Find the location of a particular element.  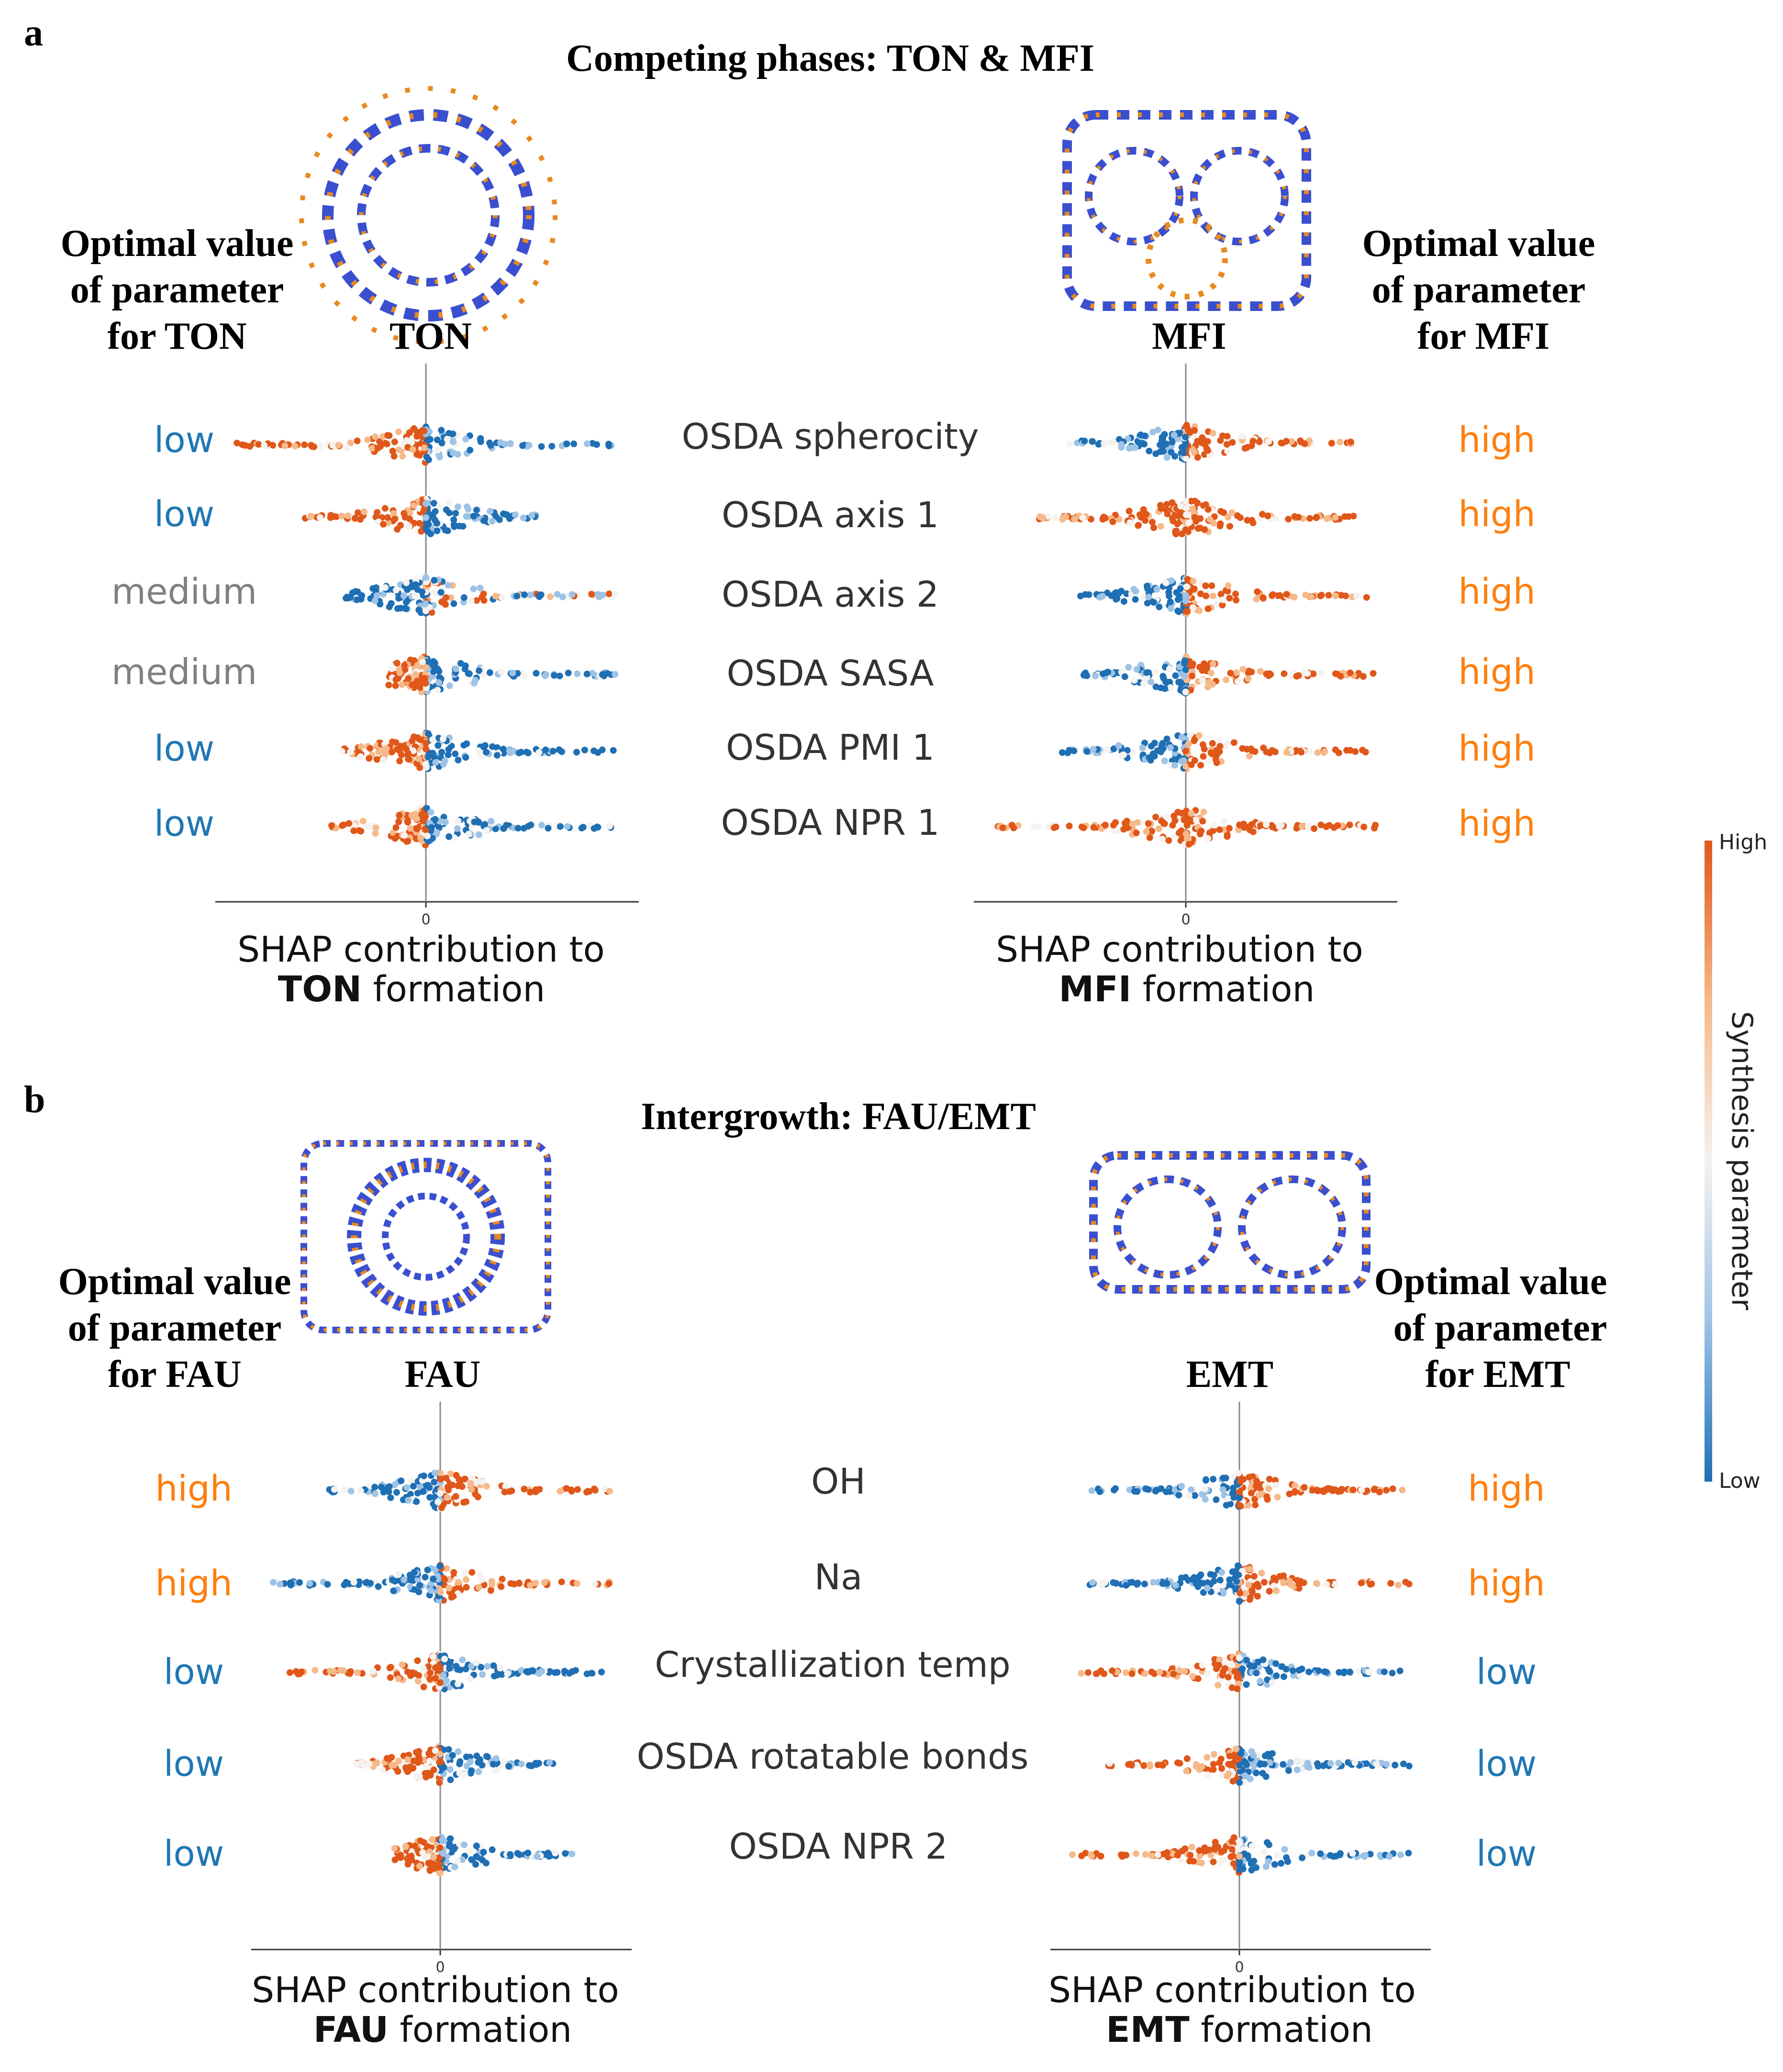

ton-xlabel-line2: TON formation is located at coordinates (412, 989).